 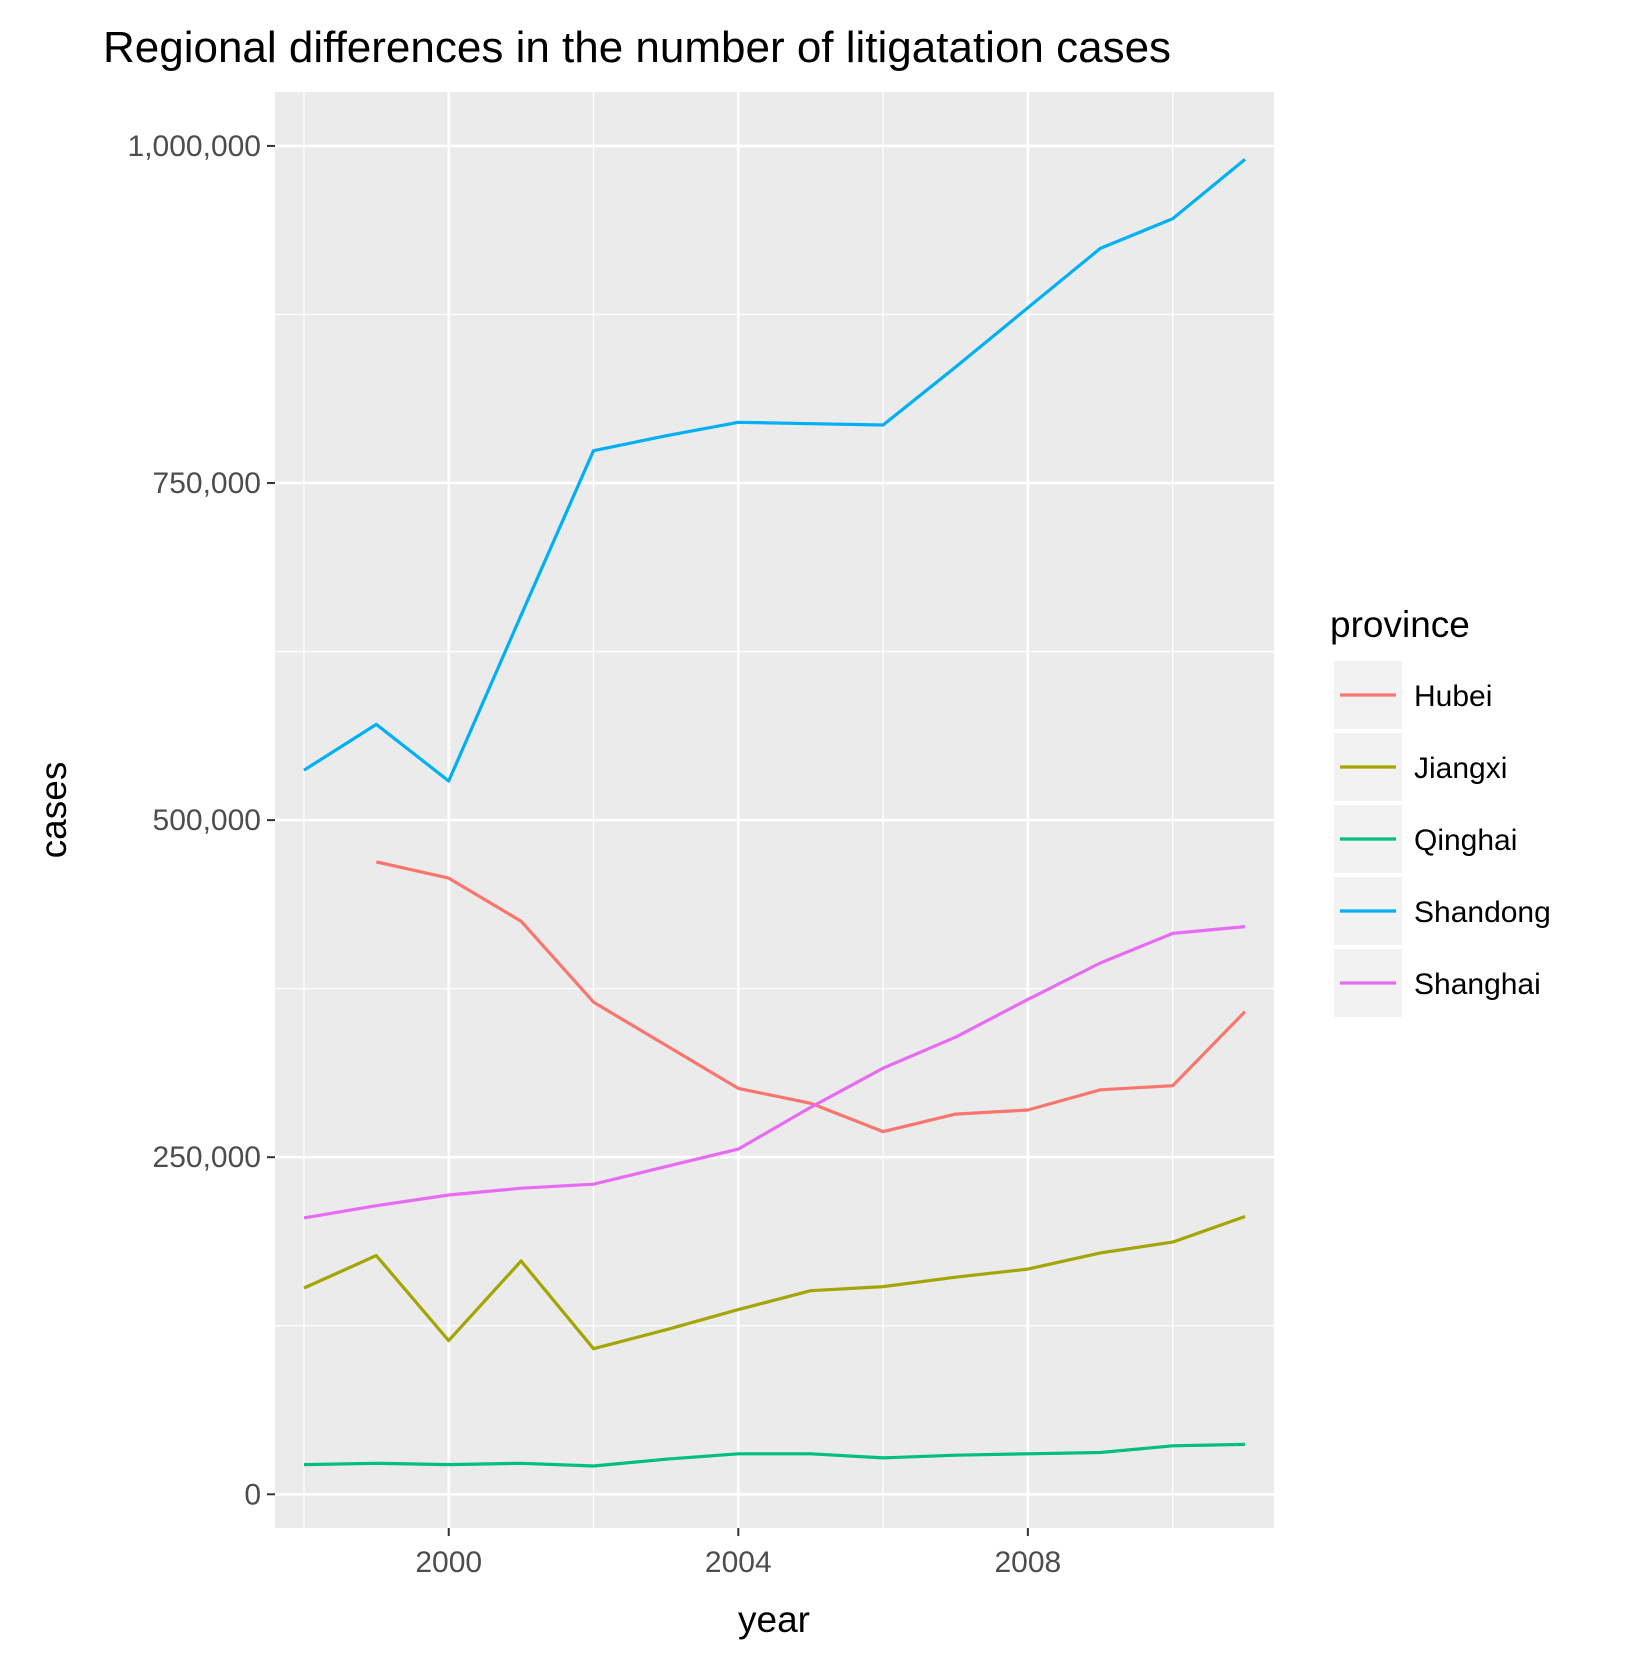 I want to click on x-tick-label: 2004, so click(x=738, y=1562).